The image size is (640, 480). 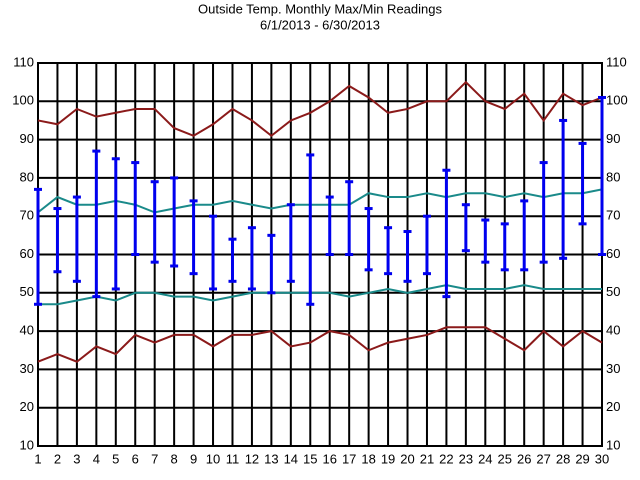 I want to click on x-tick-label: 4, so click(x=96, y=458).